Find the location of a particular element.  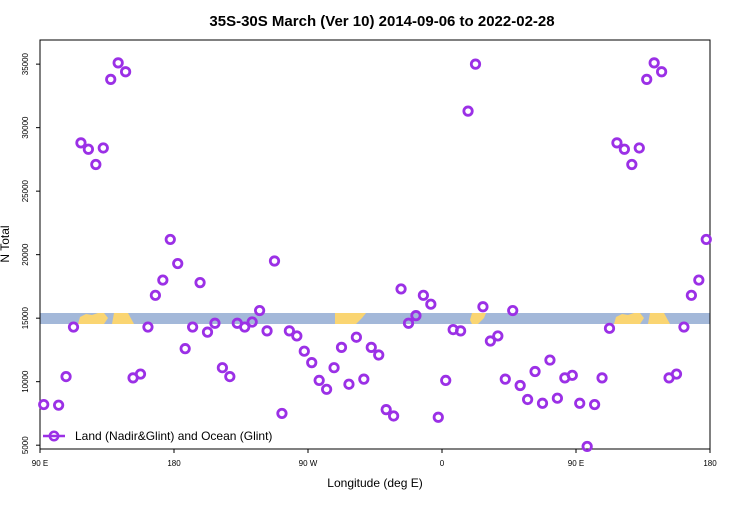

x-axis: 90 E 180 90 W 0 90 E 180 is located at coordinates (374, 458).